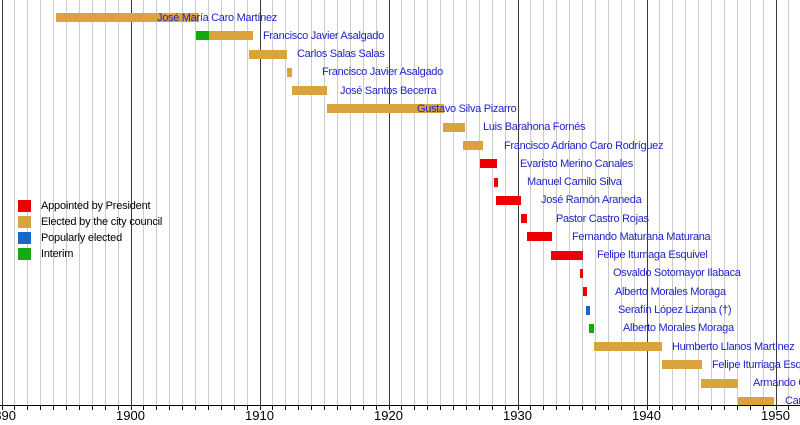 The height and width of the screenshot is (425, 800). I want to click on mayor-name-link: Fernando Maturana Maturana, so click(641, 236).